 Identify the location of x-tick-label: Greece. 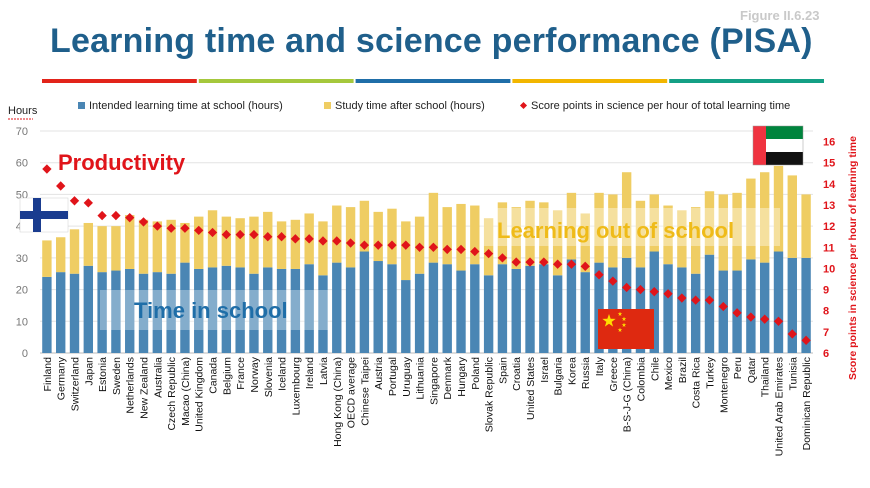
(614, 374).